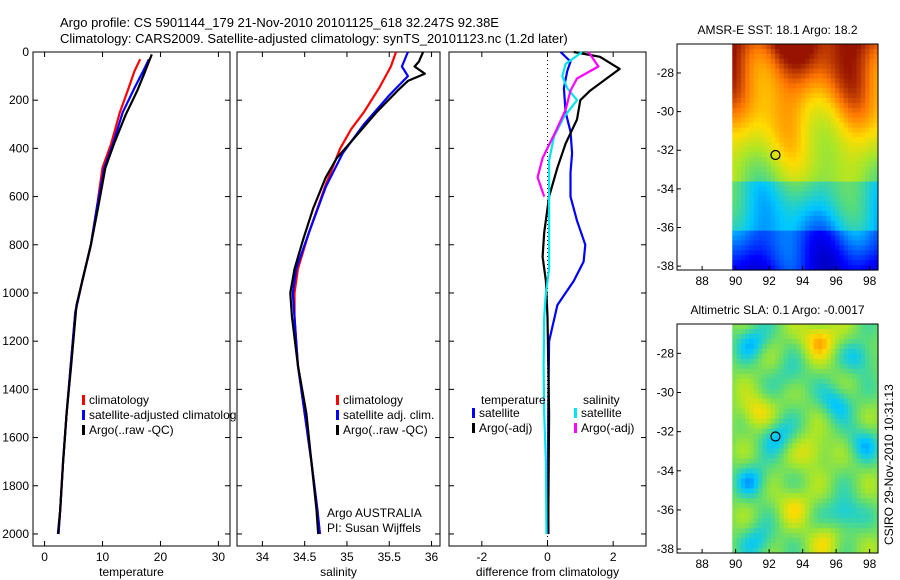 This screenshot has height=580, width=900. Describe the element at coordinates (432, 557) in the screenshot. I see `salinity-xtick-label: 36` at that location.